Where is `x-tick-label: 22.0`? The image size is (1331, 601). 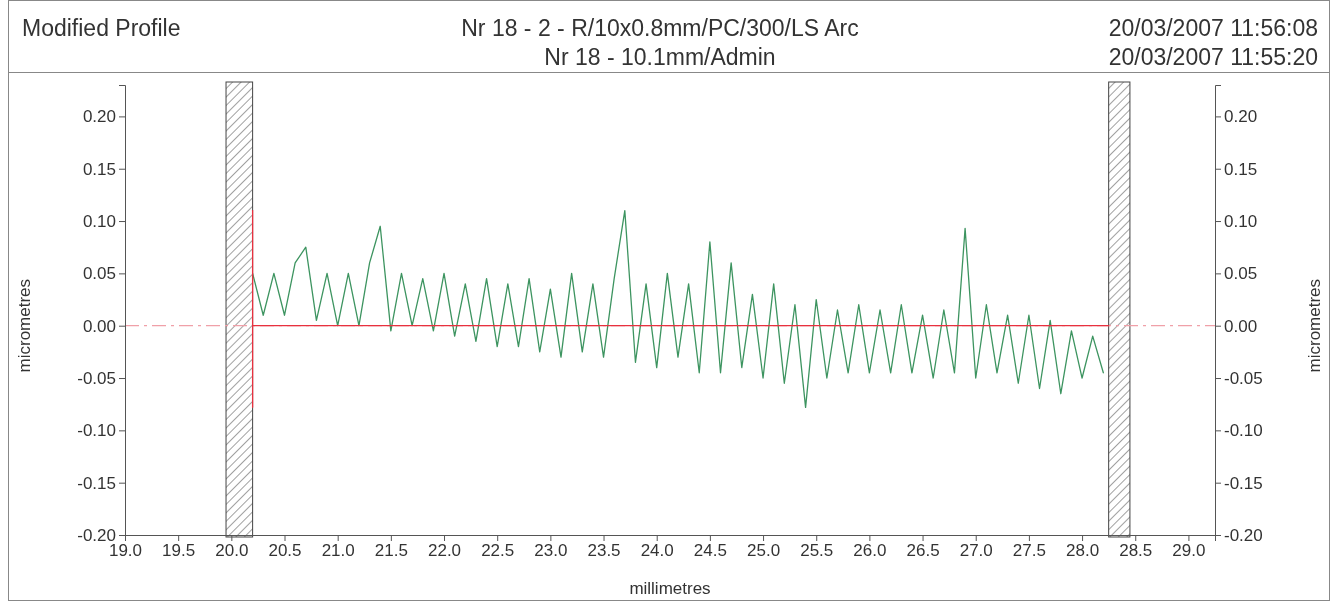 x-tick-label: 22.0 is located at coordinates (444, 551).